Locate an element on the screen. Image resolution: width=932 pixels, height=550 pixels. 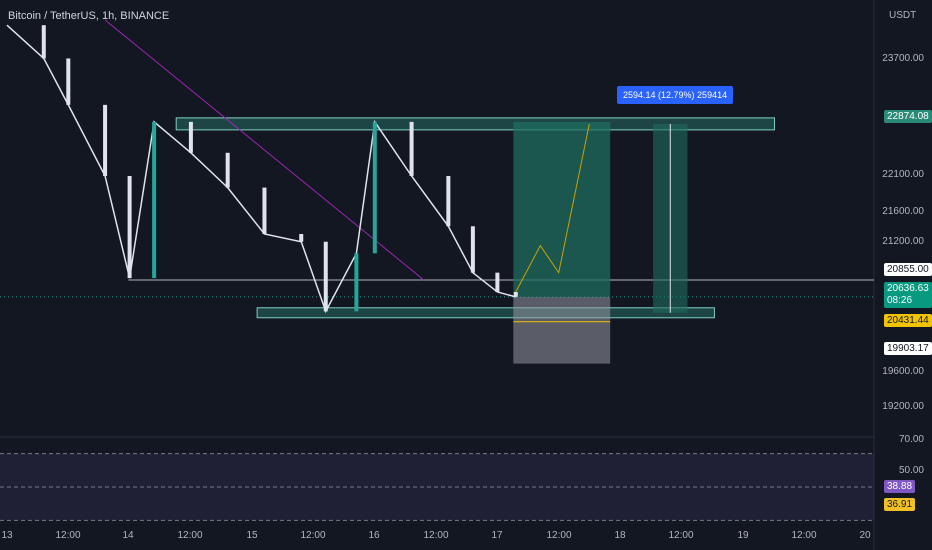
rsi-tick: 70.00 is located at coordinates (911, 439).